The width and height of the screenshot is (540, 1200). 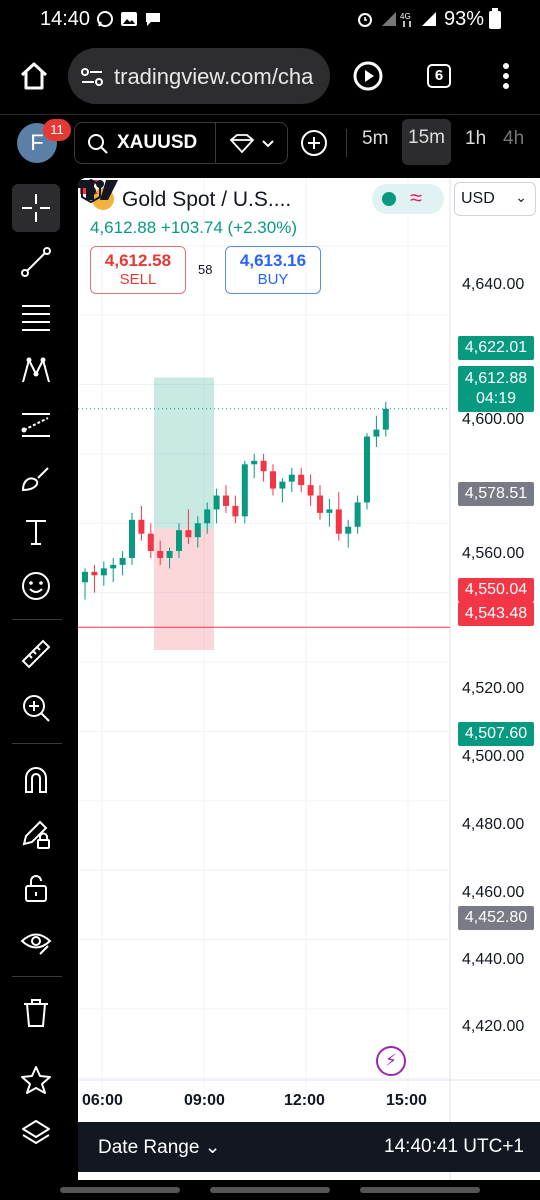 I want to click on ruler-icon, so click(x=36, y=654).